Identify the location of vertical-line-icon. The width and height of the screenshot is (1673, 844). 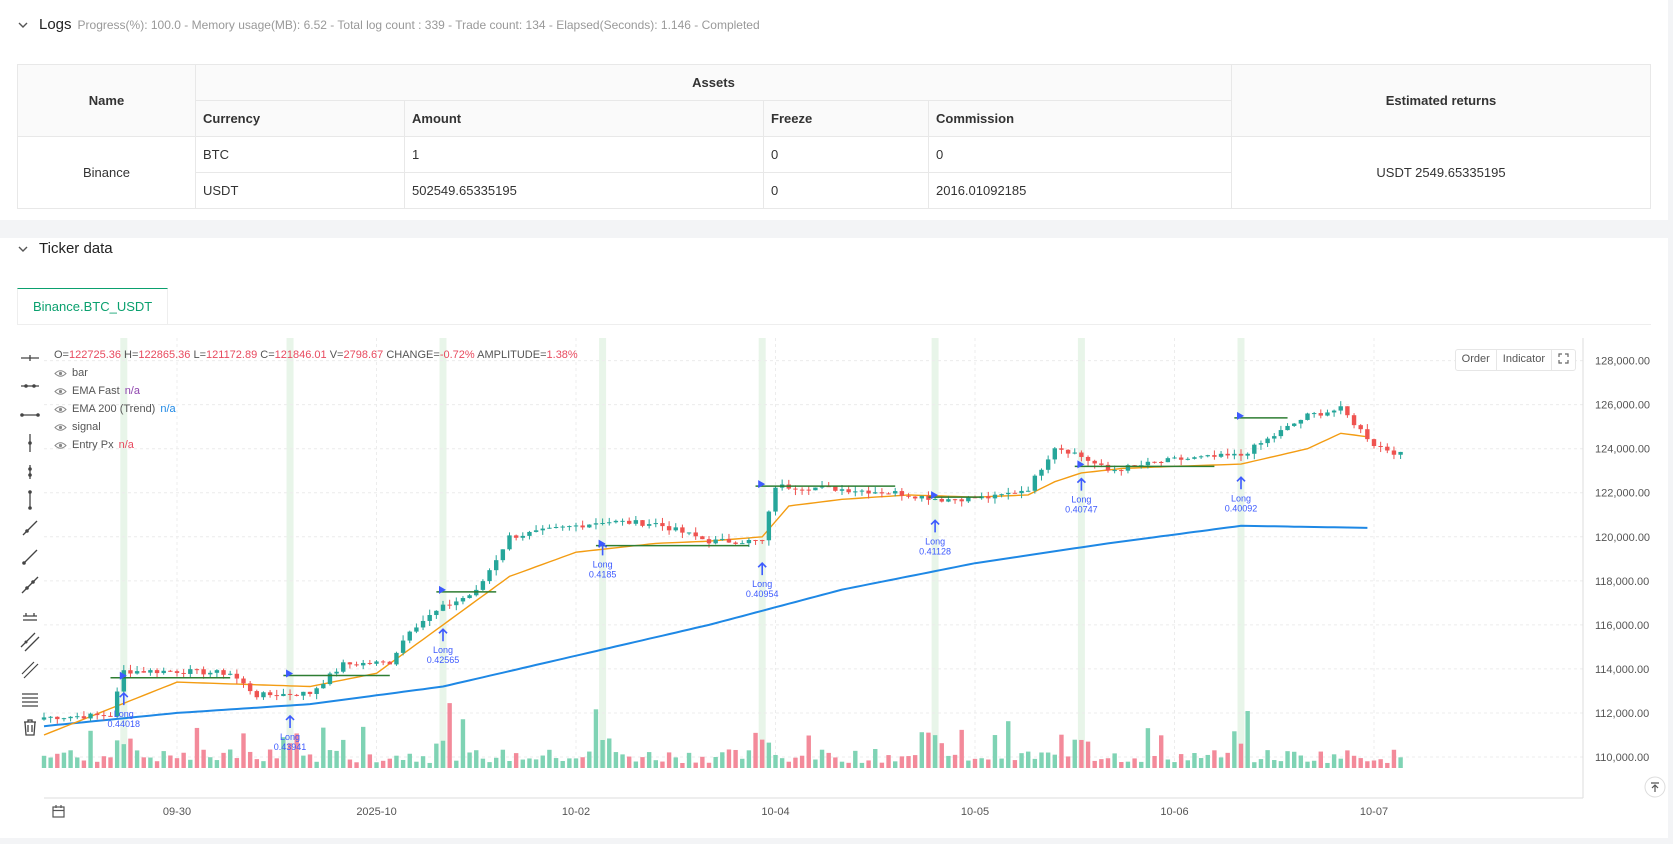
(30, 443).